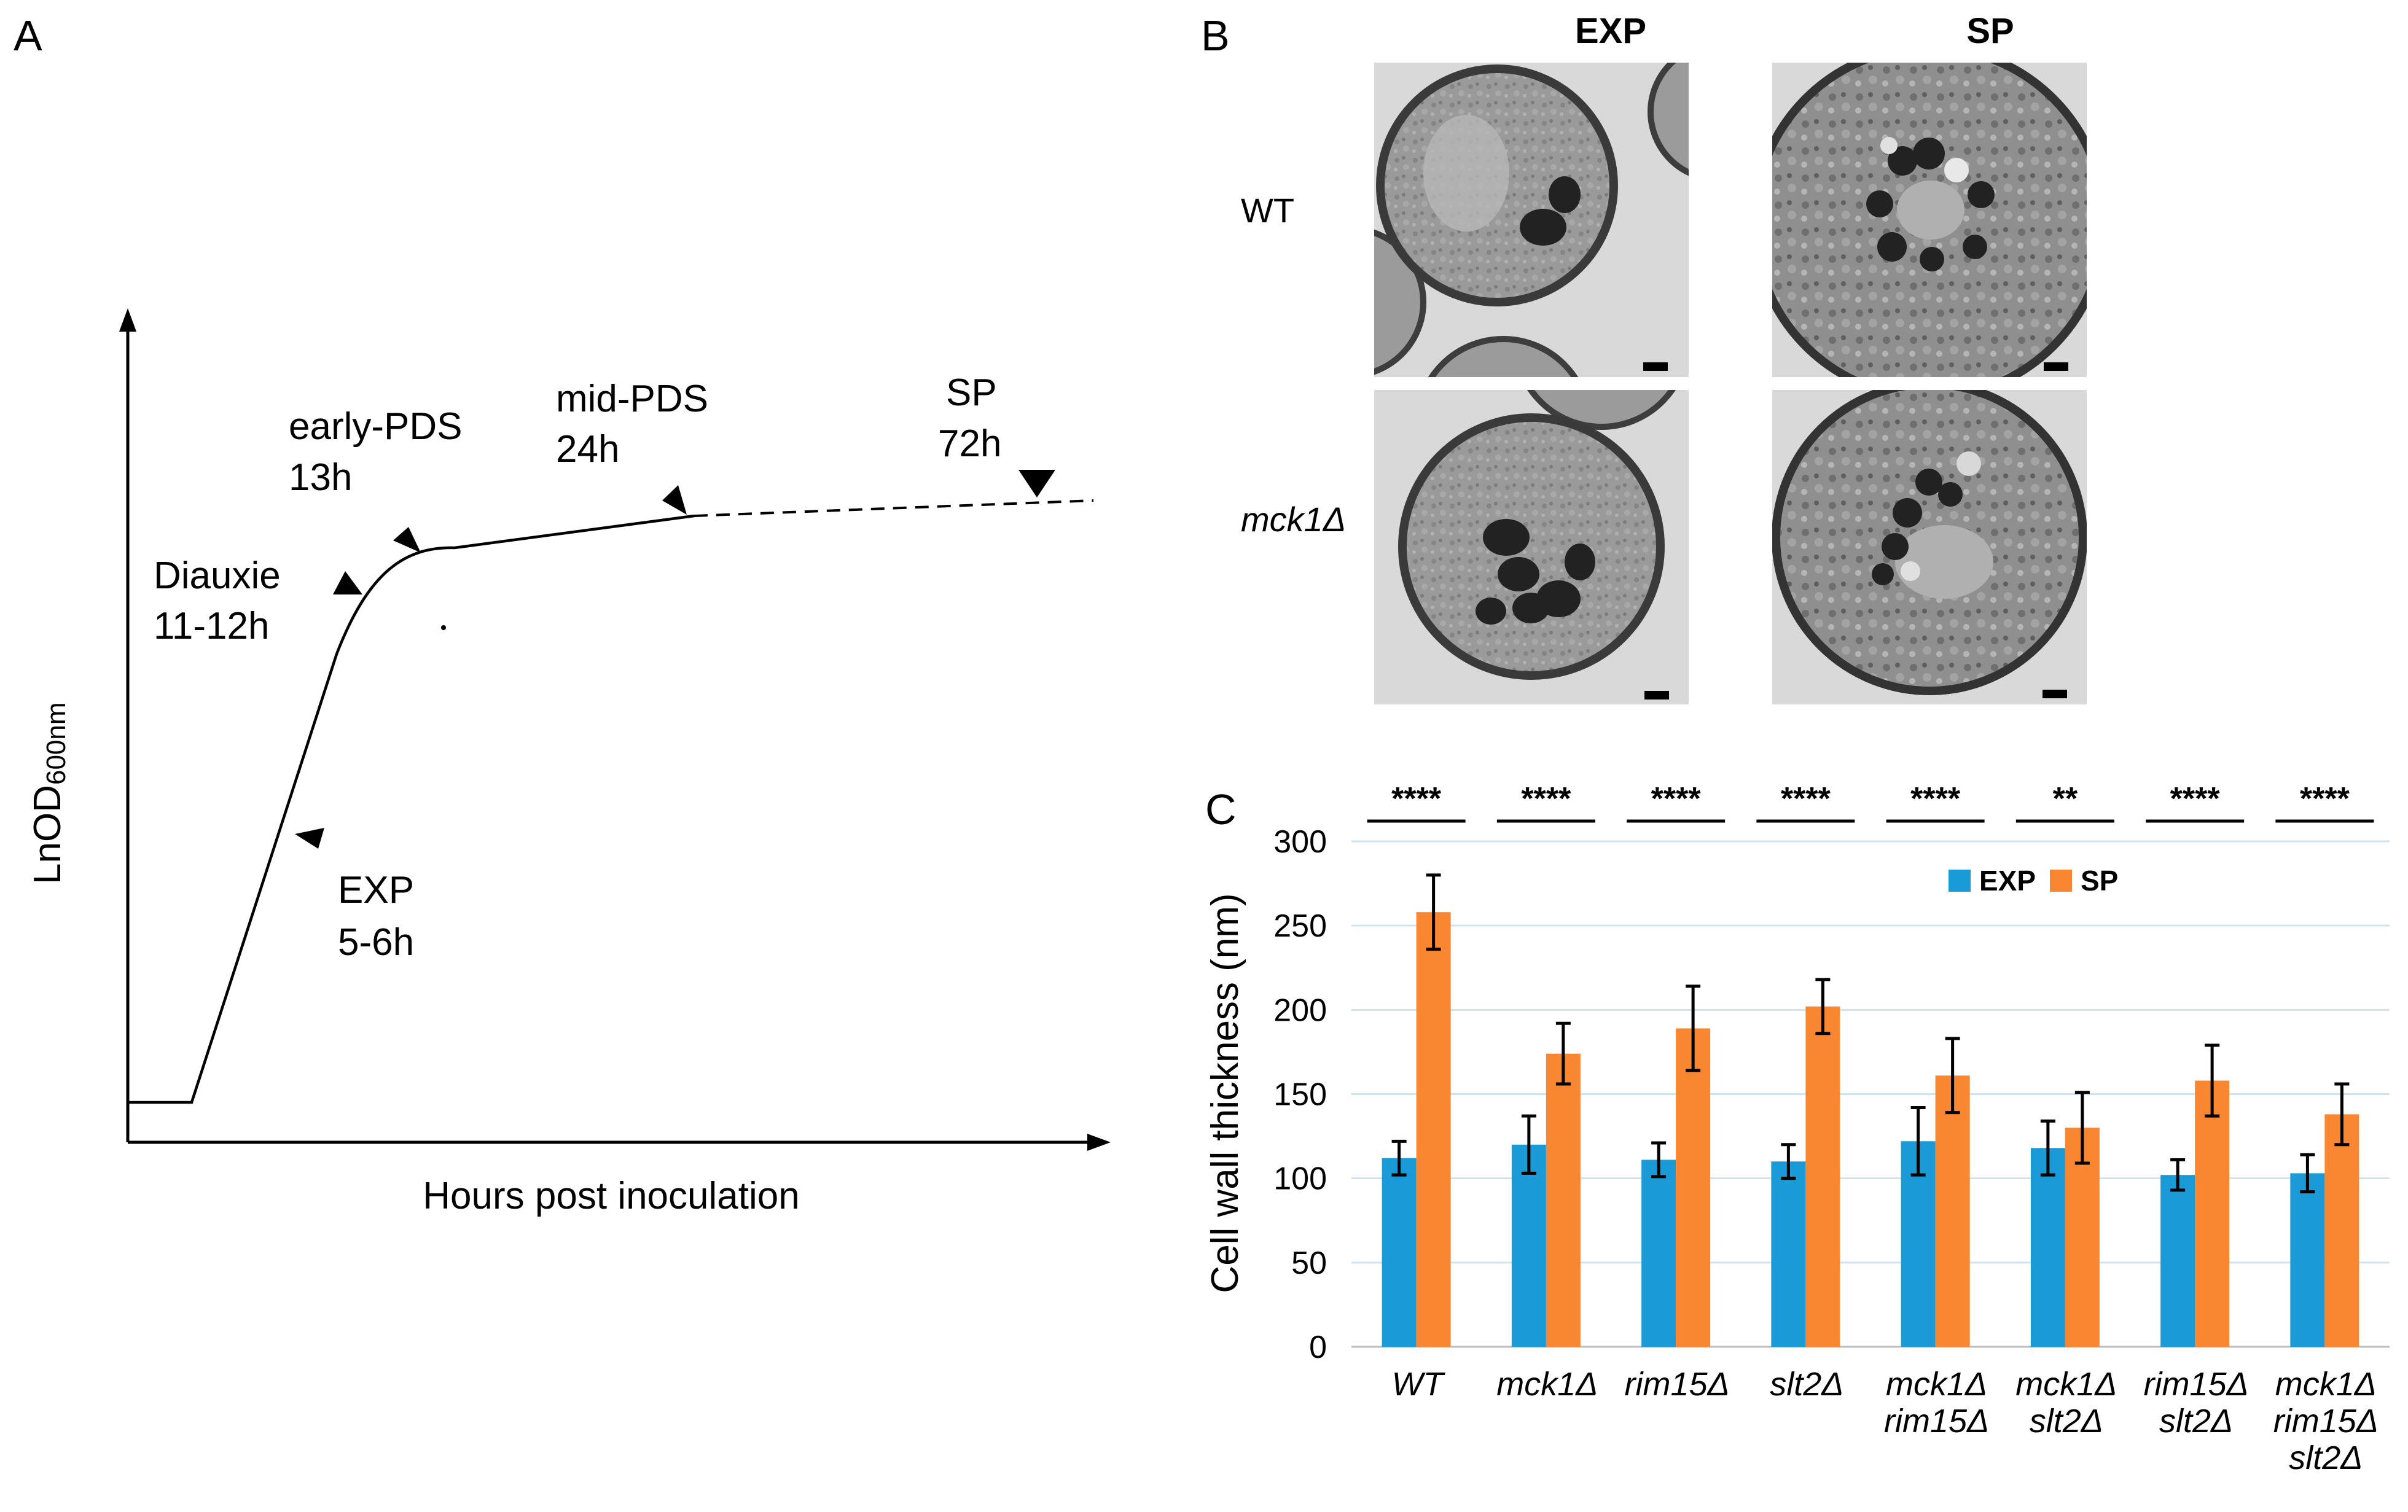  What do you see at coordinates (1610, 31) in the screenshot?
I see `col-header-exp: EXP` at bounding box center [1610, 31].